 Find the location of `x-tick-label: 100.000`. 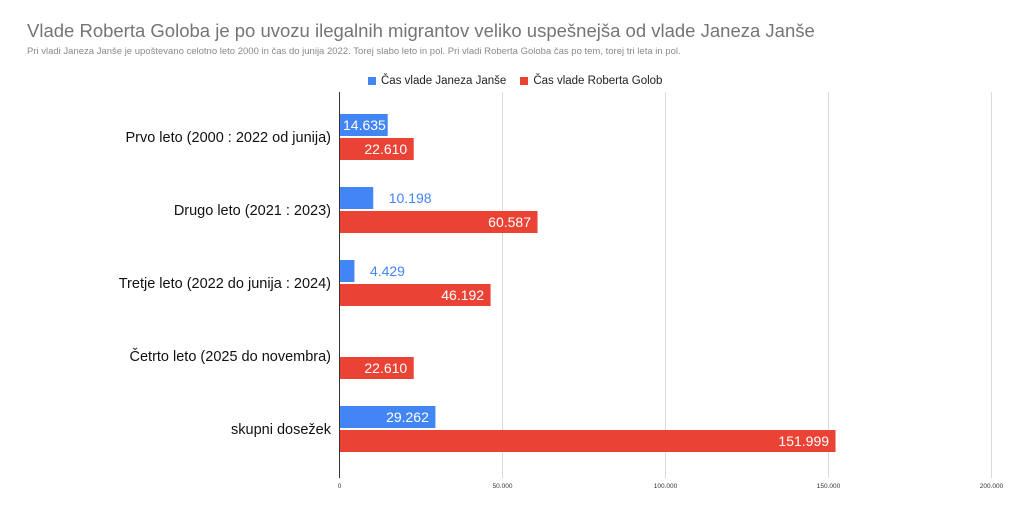

x-tick-label: 100.000 is located at coordinates (666, 486).